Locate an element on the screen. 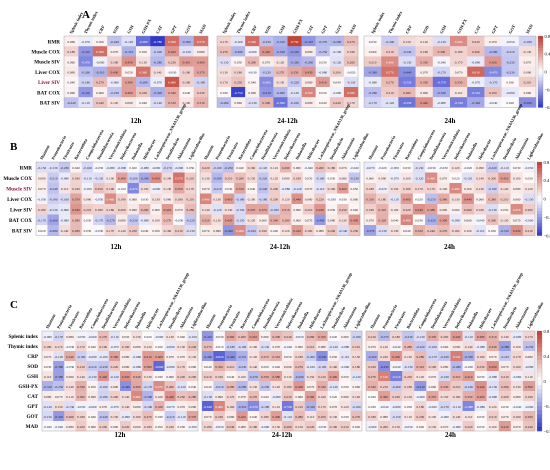 The image size is (550, 470). cell-value-label: 0.230 is located at coordinates (143, 93).